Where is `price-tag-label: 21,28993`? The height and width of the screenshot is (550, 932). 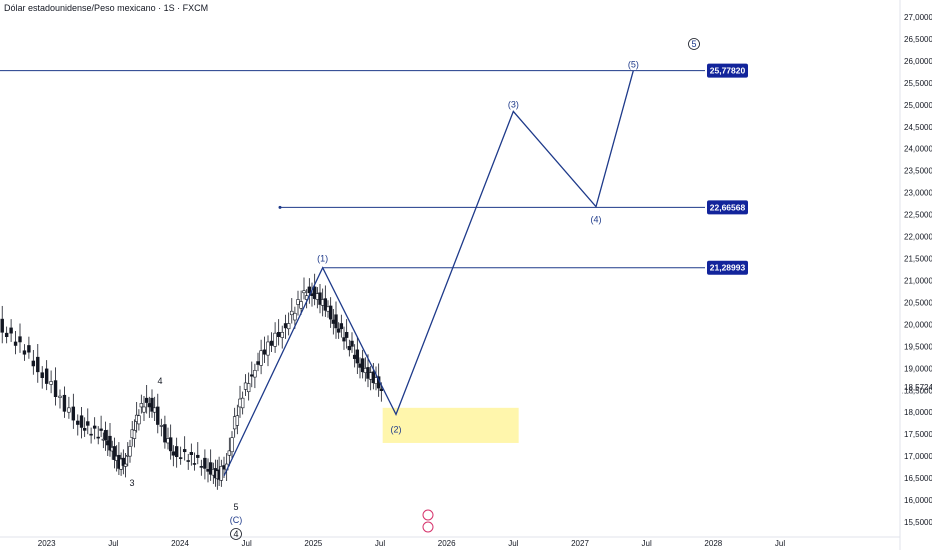 price-tag-label: 21,28993 is located at coordinates (728, 268).